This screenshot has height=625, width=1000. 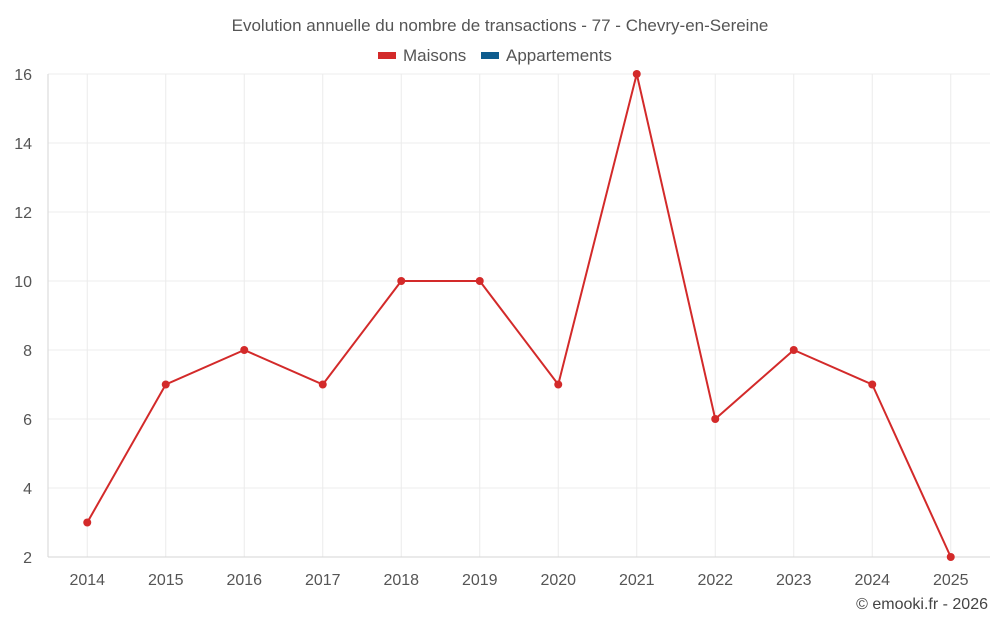 I want to click on y-axis-ticks: 2 4 6 8 10 12 14 16, so click(x=23, y=317).